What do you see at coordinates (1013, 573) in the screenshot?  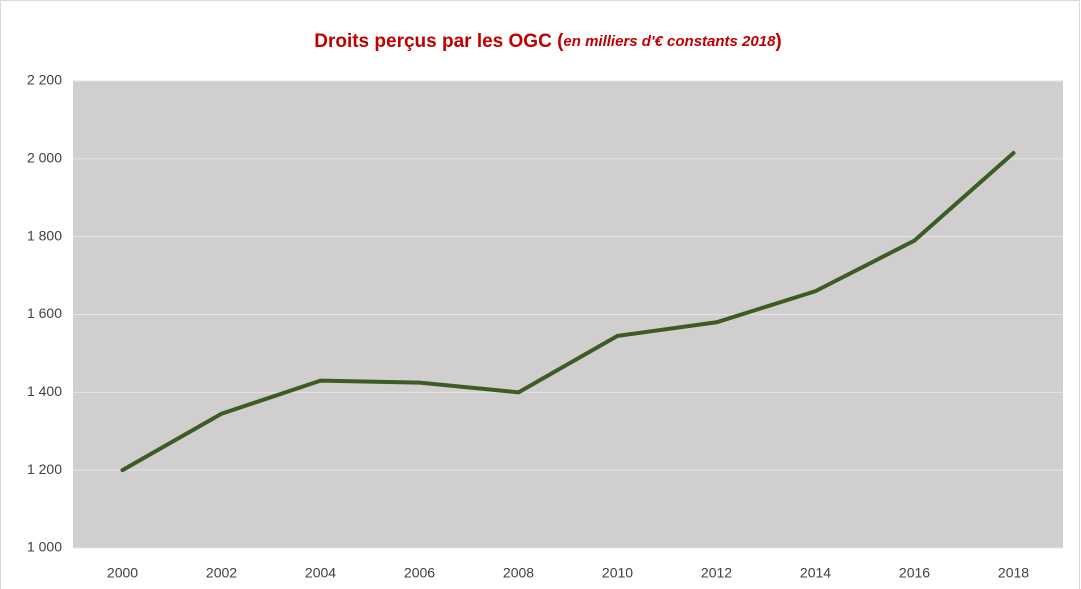 I see `x-tick-label: 2018` at bounding box center [1013, 573].